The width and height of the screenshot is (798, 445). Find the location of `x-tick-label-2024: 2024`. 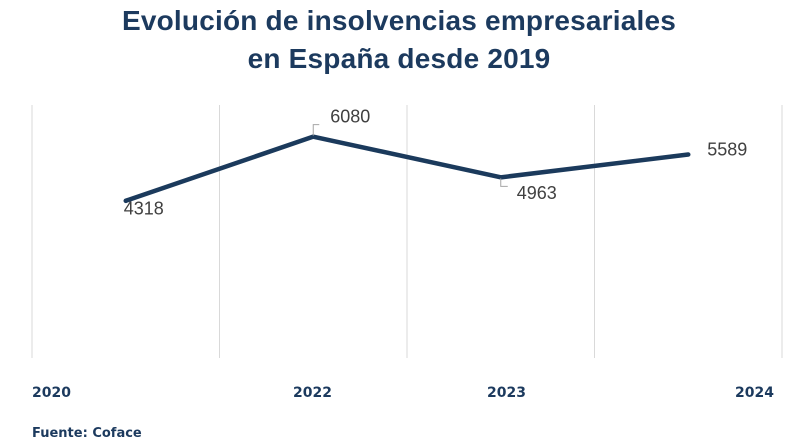

x-tick-label-2024: 2024 is located at coordinates (754, 393).